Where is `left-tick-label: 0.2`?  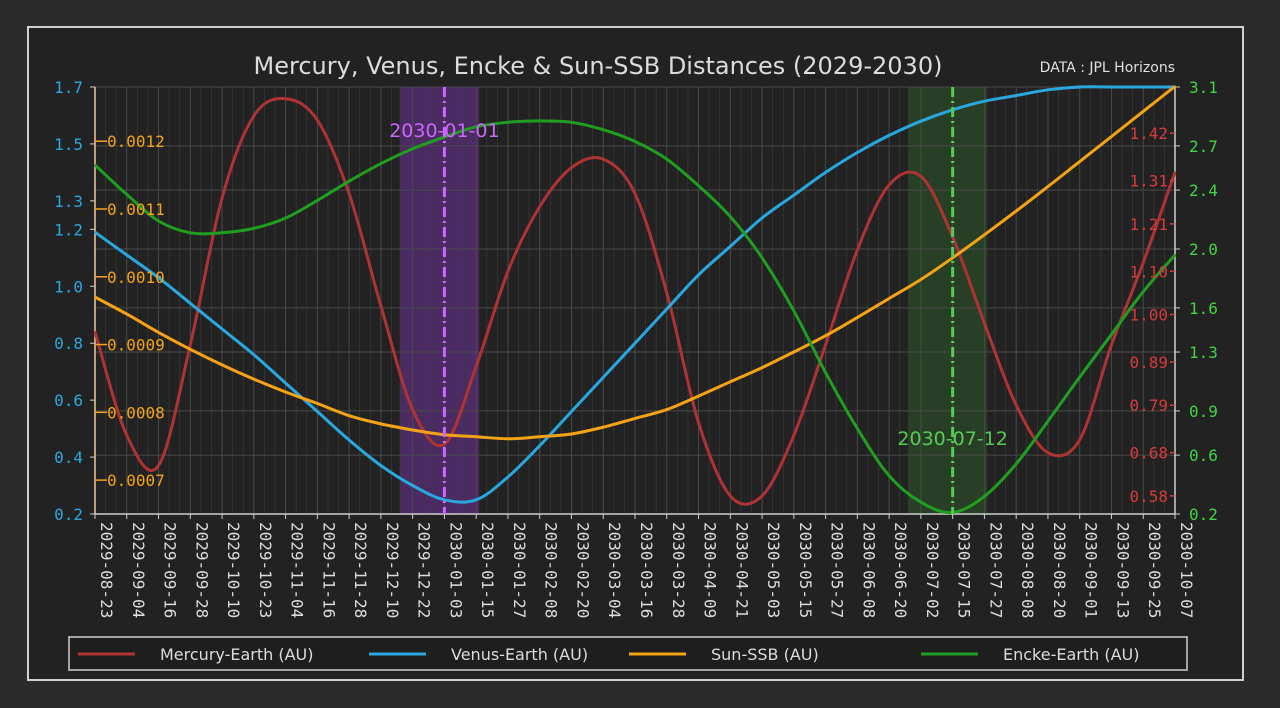 left-tick-label: 0.2 is located at coordinates (68, 514).